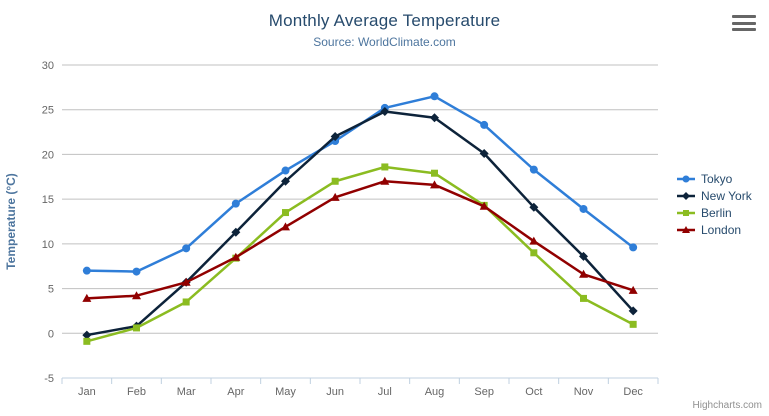  What do you see at coordinates (584, 392) in the screenshot?
I see `x-axis-tick-label: Nov` at bounding box center [584, 392].